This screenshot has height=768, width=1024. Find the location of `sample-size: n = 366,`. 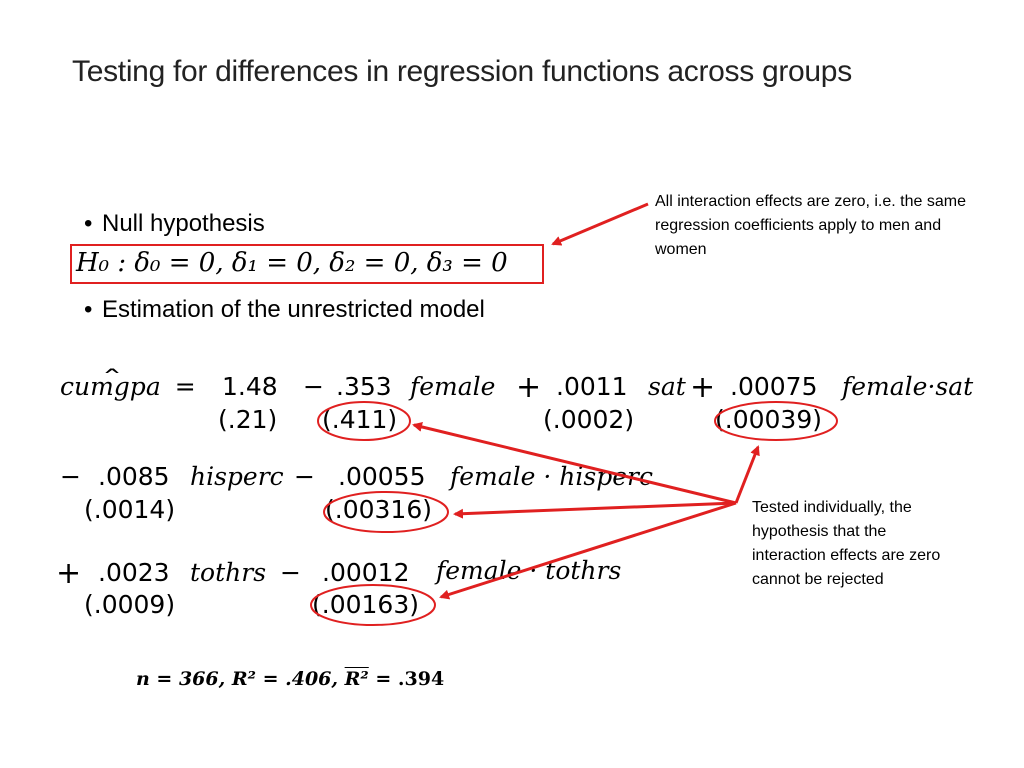

sample-size: n = 366, is located at coordinates (184, 679).